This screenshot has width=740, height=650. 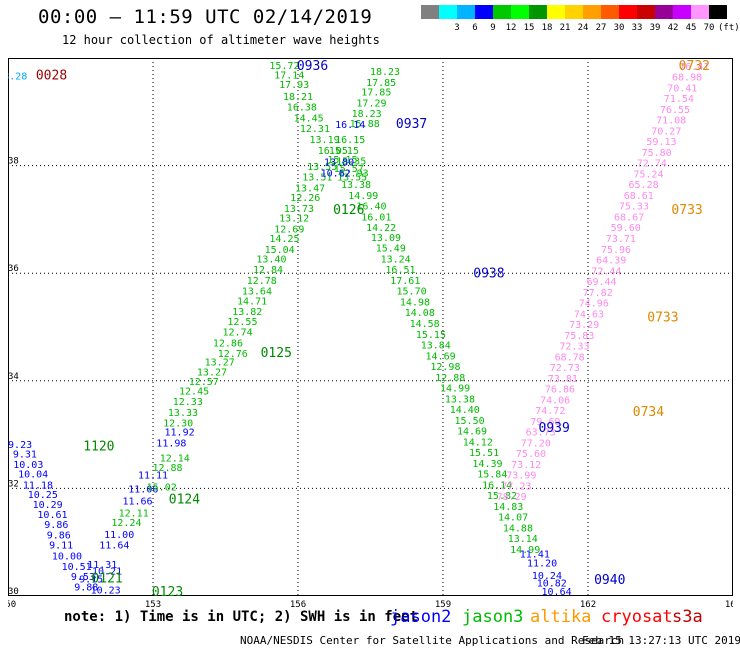 I want to click on wave-height-label: 75.33, so click(x=634, y=207).